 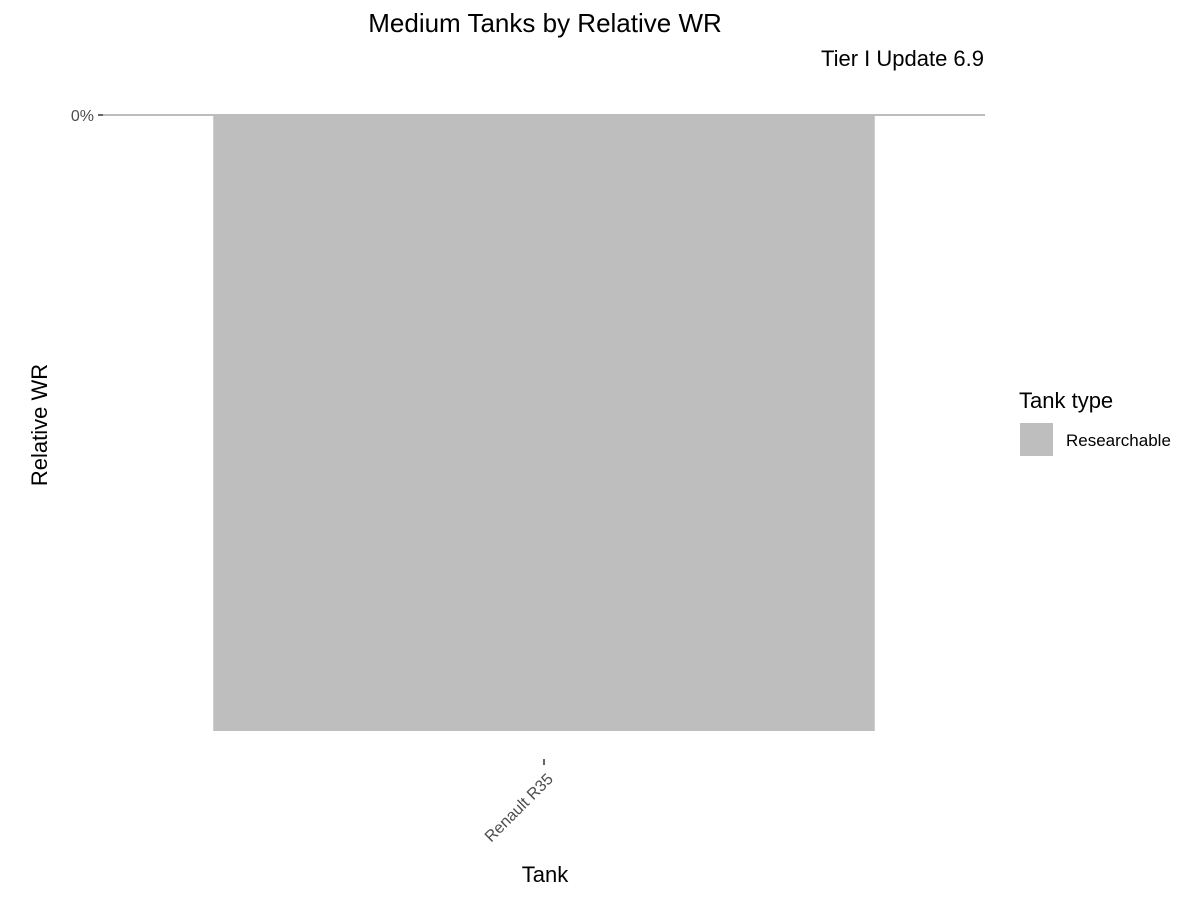 What do you see at coordinates (1118, 440) in the screenshot?
I see `legend-label-researchable: Researchable` at bounding box center [1118, 440].